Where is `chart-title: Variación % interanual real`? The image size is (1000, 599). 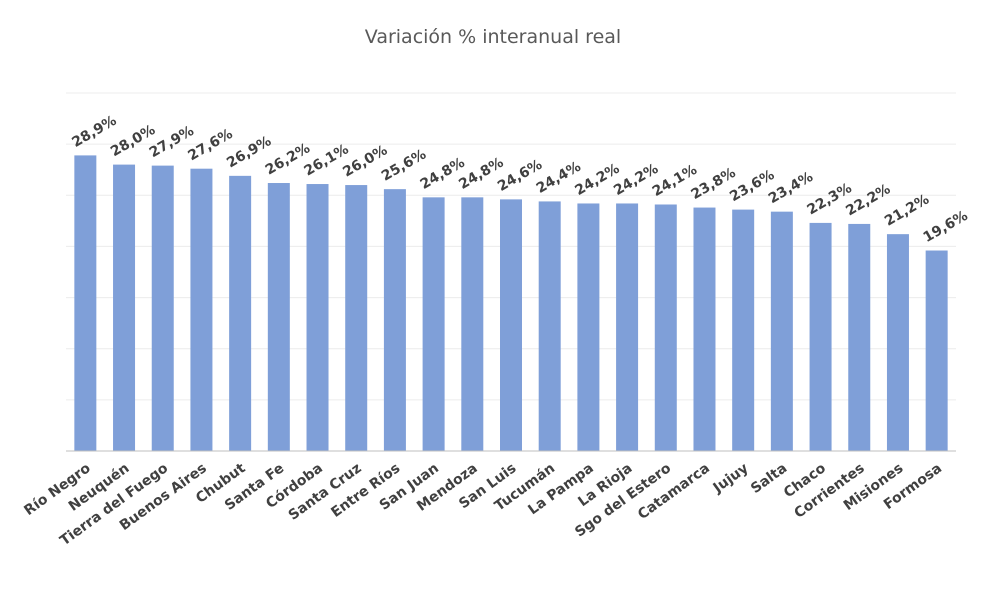
chart-title: Variación % interanual real is located at coordinates (493, 37).